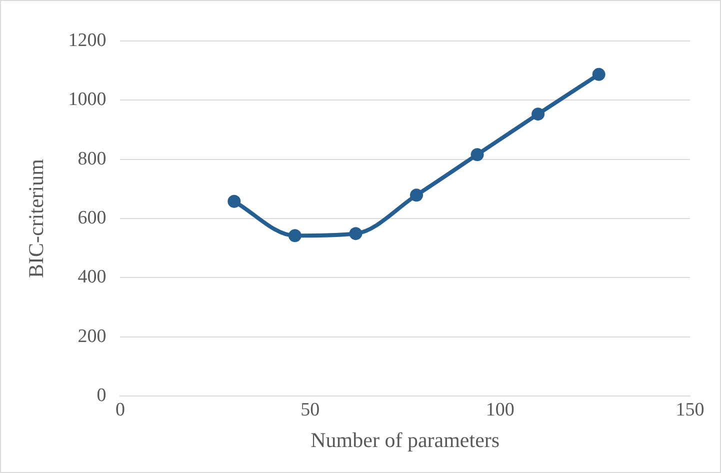 The height and width of the screenshot is (473, 721). What do you see at coordinates (92, 277) in the screenshot?
I see `y-tick-label: 400` at bounding box center [92, 277].